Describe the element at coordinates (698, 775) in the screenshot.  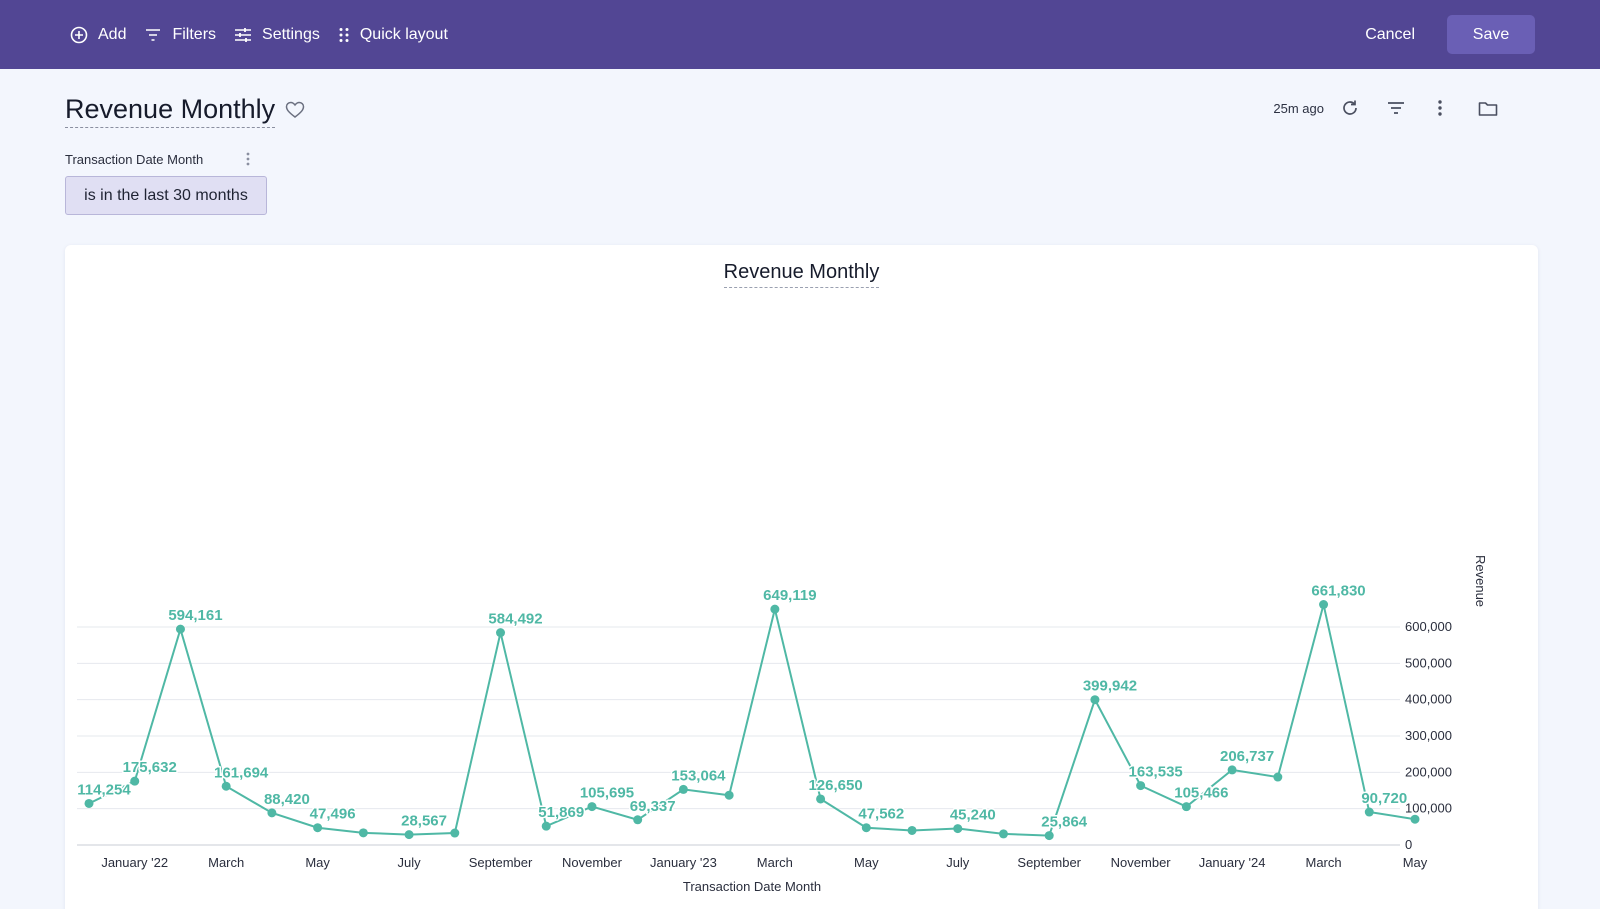
I see `data-label: 153,064` at that location.